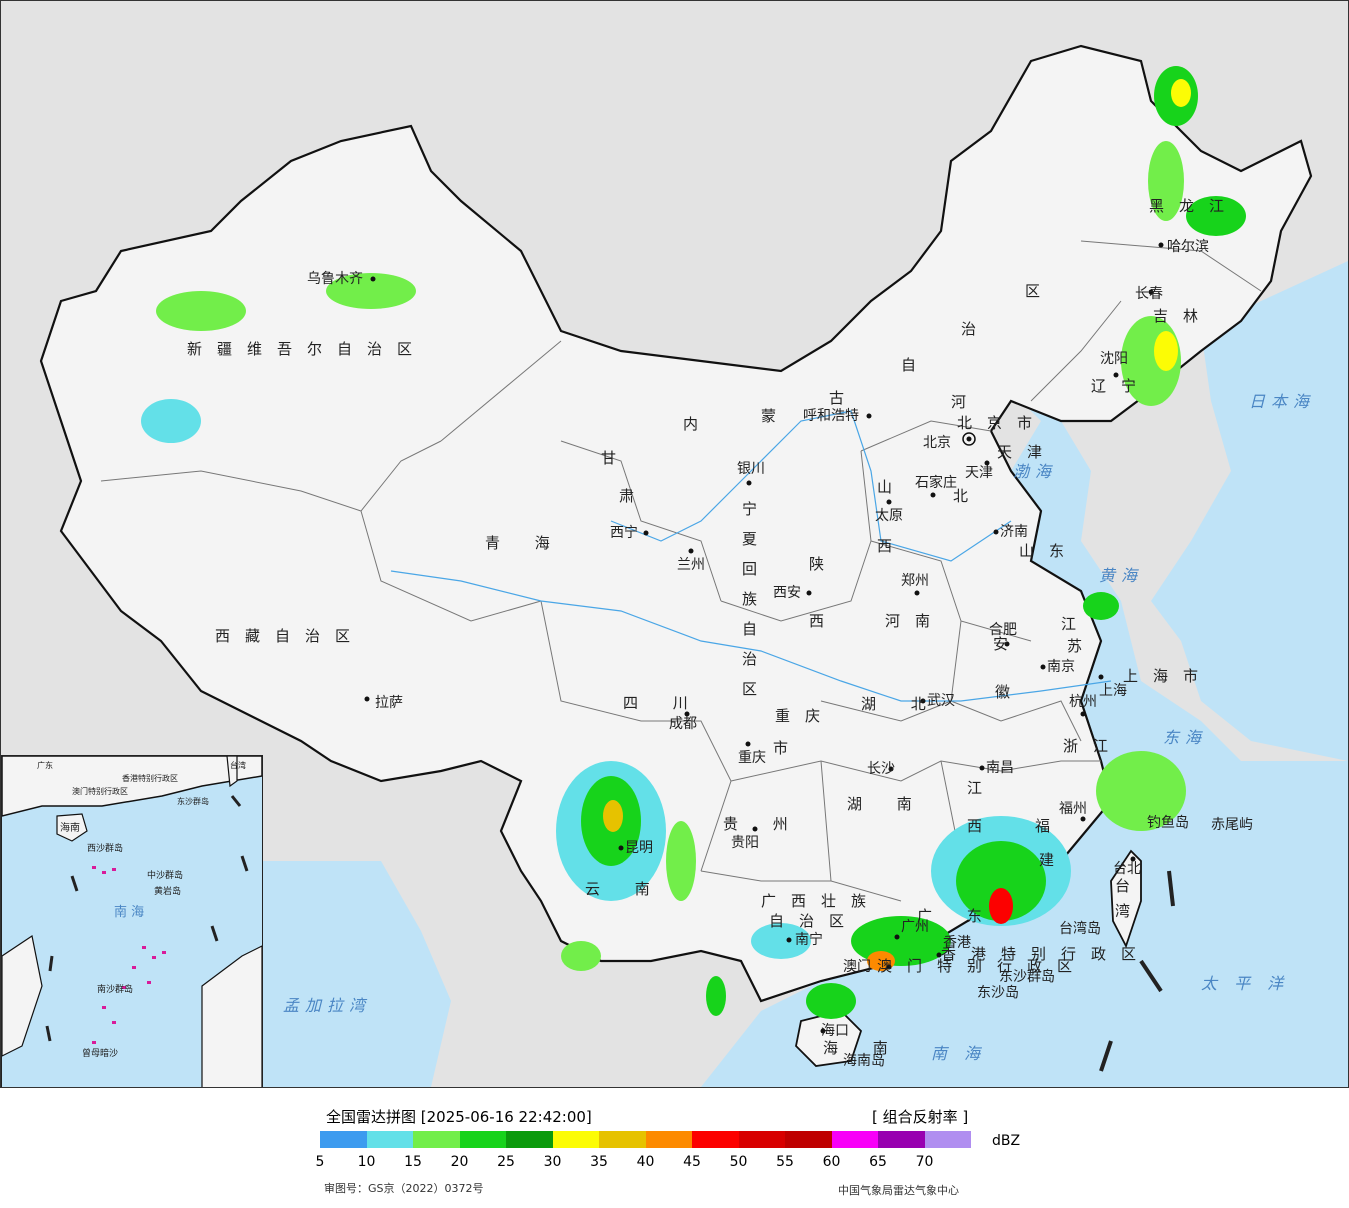  I want to click on city-label-kunming: 昆明, so click(639, 848).